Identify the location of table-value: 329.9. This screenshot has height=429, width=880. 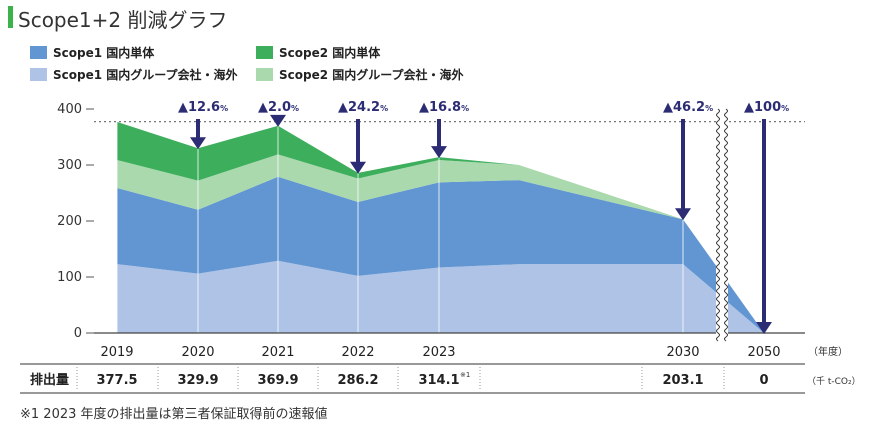
(197, 380).